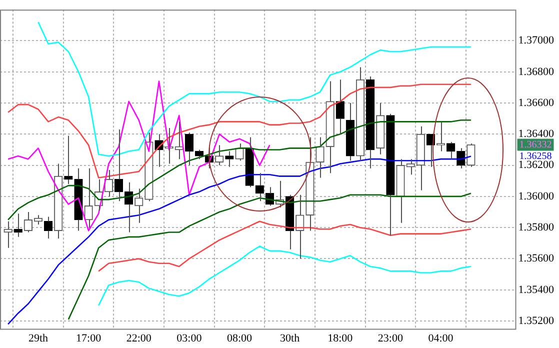 The height and width of the screenshot is (348, 559). What do you see at coordinates (189, 338) in the screenshot?
I see `x-tick-label: 03:00` at bounding box center [189, 338].